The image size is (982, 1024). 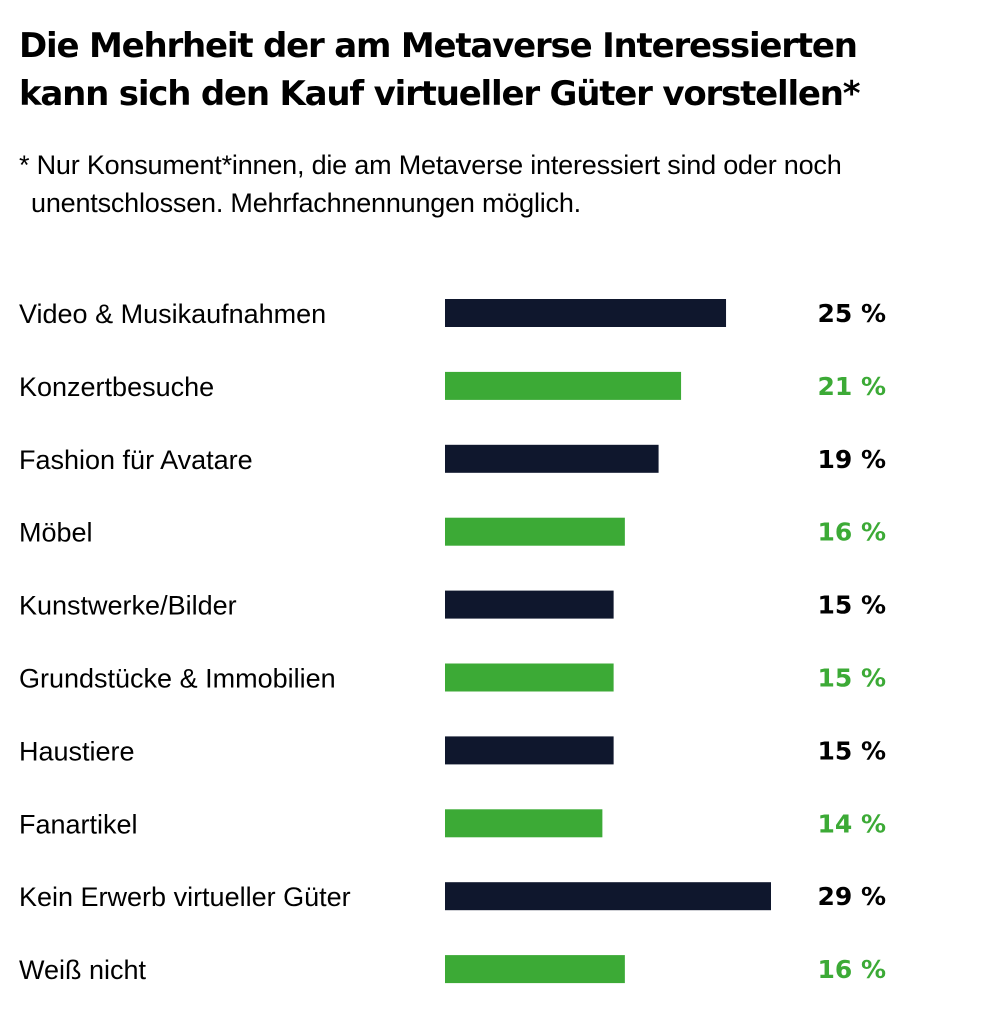 What do you see at coordinates (116, 387) in the screenshot?
I see `category-label: Konzertbesuche` at bounding box center [116, 387].